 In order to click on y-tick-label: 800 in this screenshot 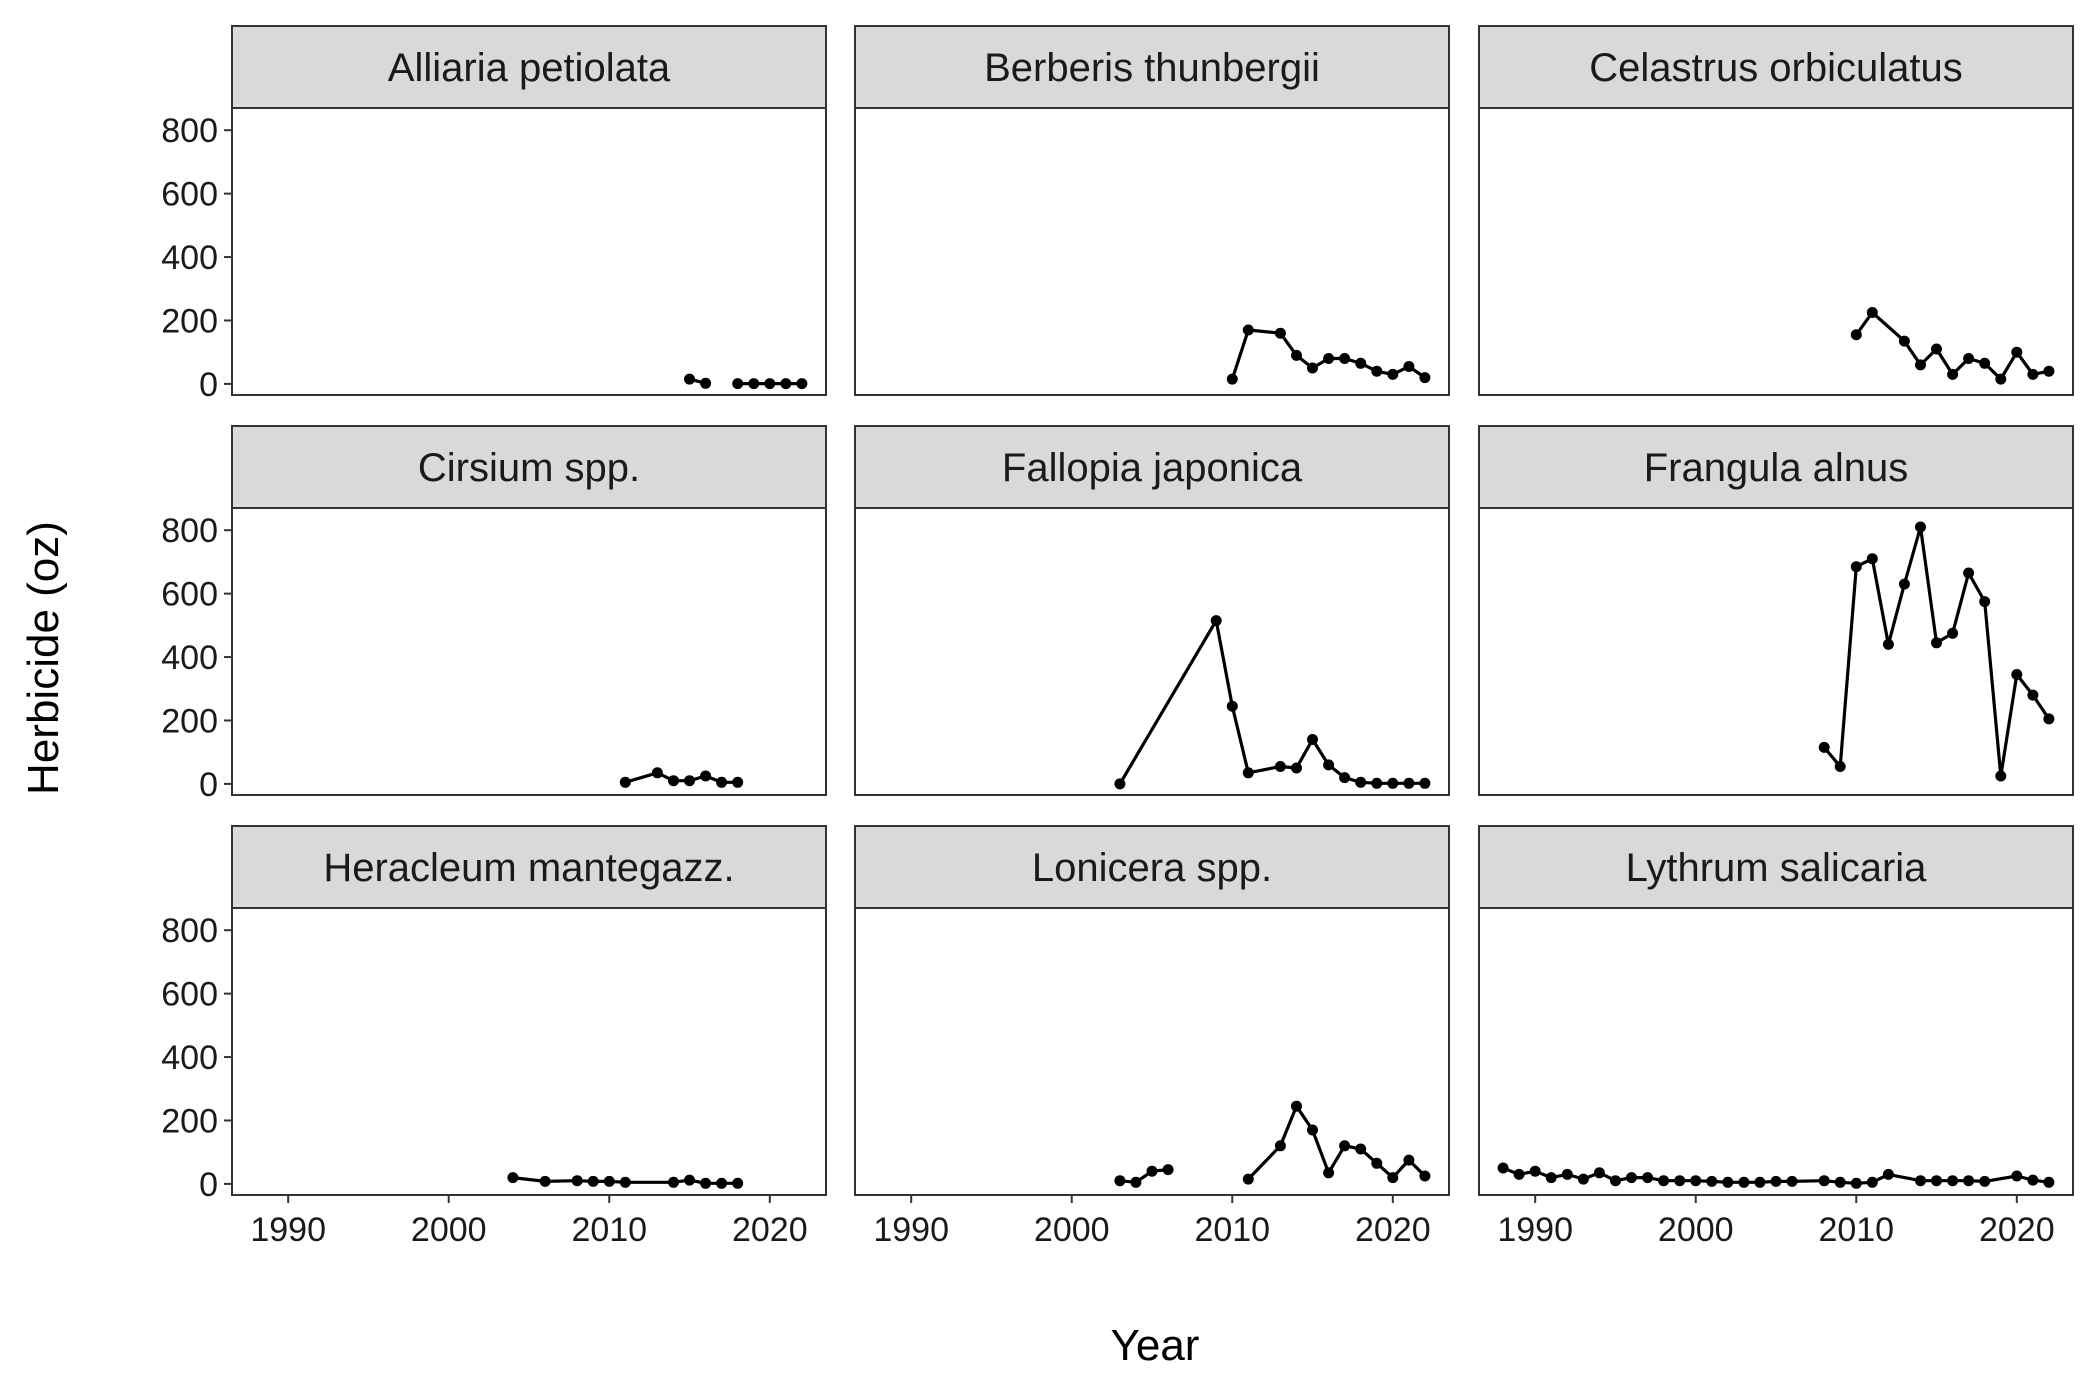, I will do `click(189, 931)`.